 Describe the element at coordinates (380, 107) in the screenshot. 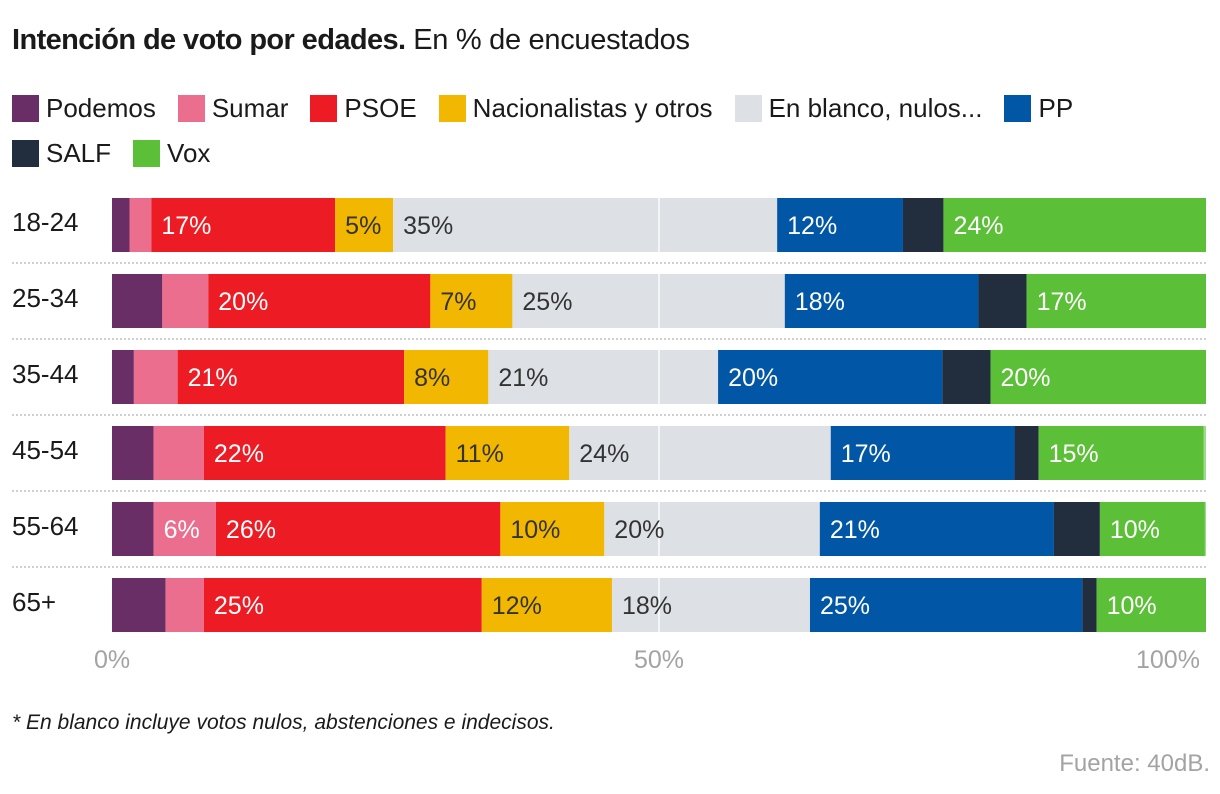

I see `legend-label: PSOE` at that location.